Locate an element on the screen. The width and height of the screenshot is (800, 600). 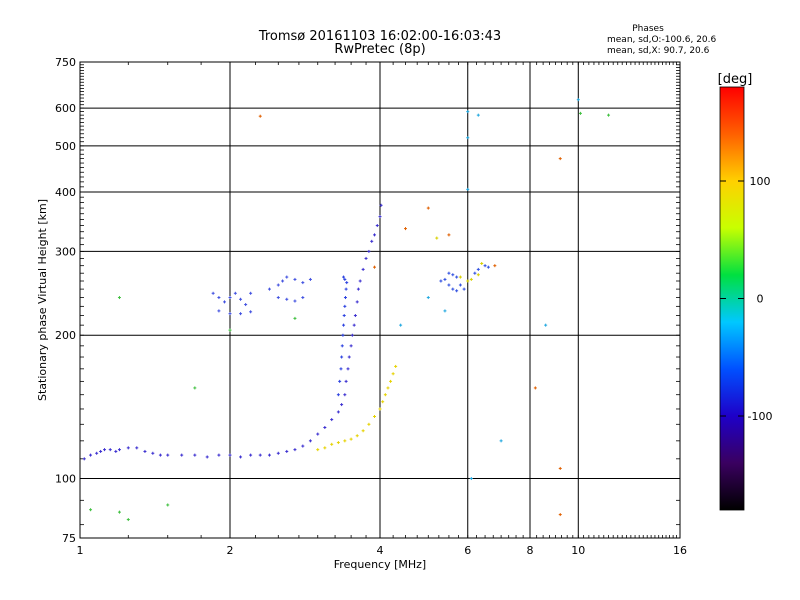
x-tick-label: 10 is located at coordinates (578, 550).